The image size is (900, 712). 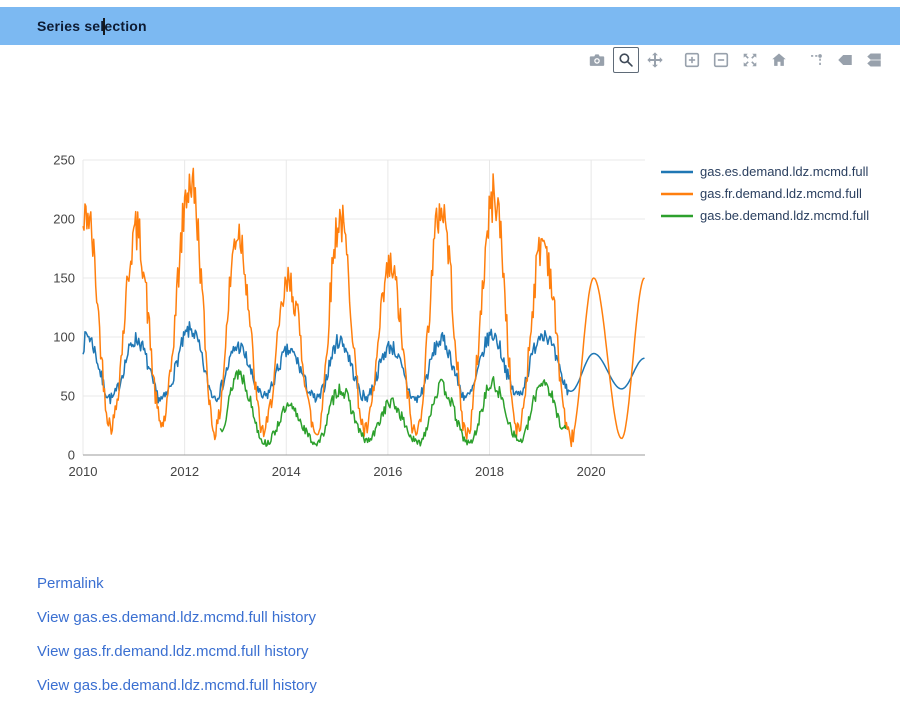 What do you see at coordinates (92, 26) in the screenshot?
I see `page-title: Series selection` at bounding box center [92, 26].